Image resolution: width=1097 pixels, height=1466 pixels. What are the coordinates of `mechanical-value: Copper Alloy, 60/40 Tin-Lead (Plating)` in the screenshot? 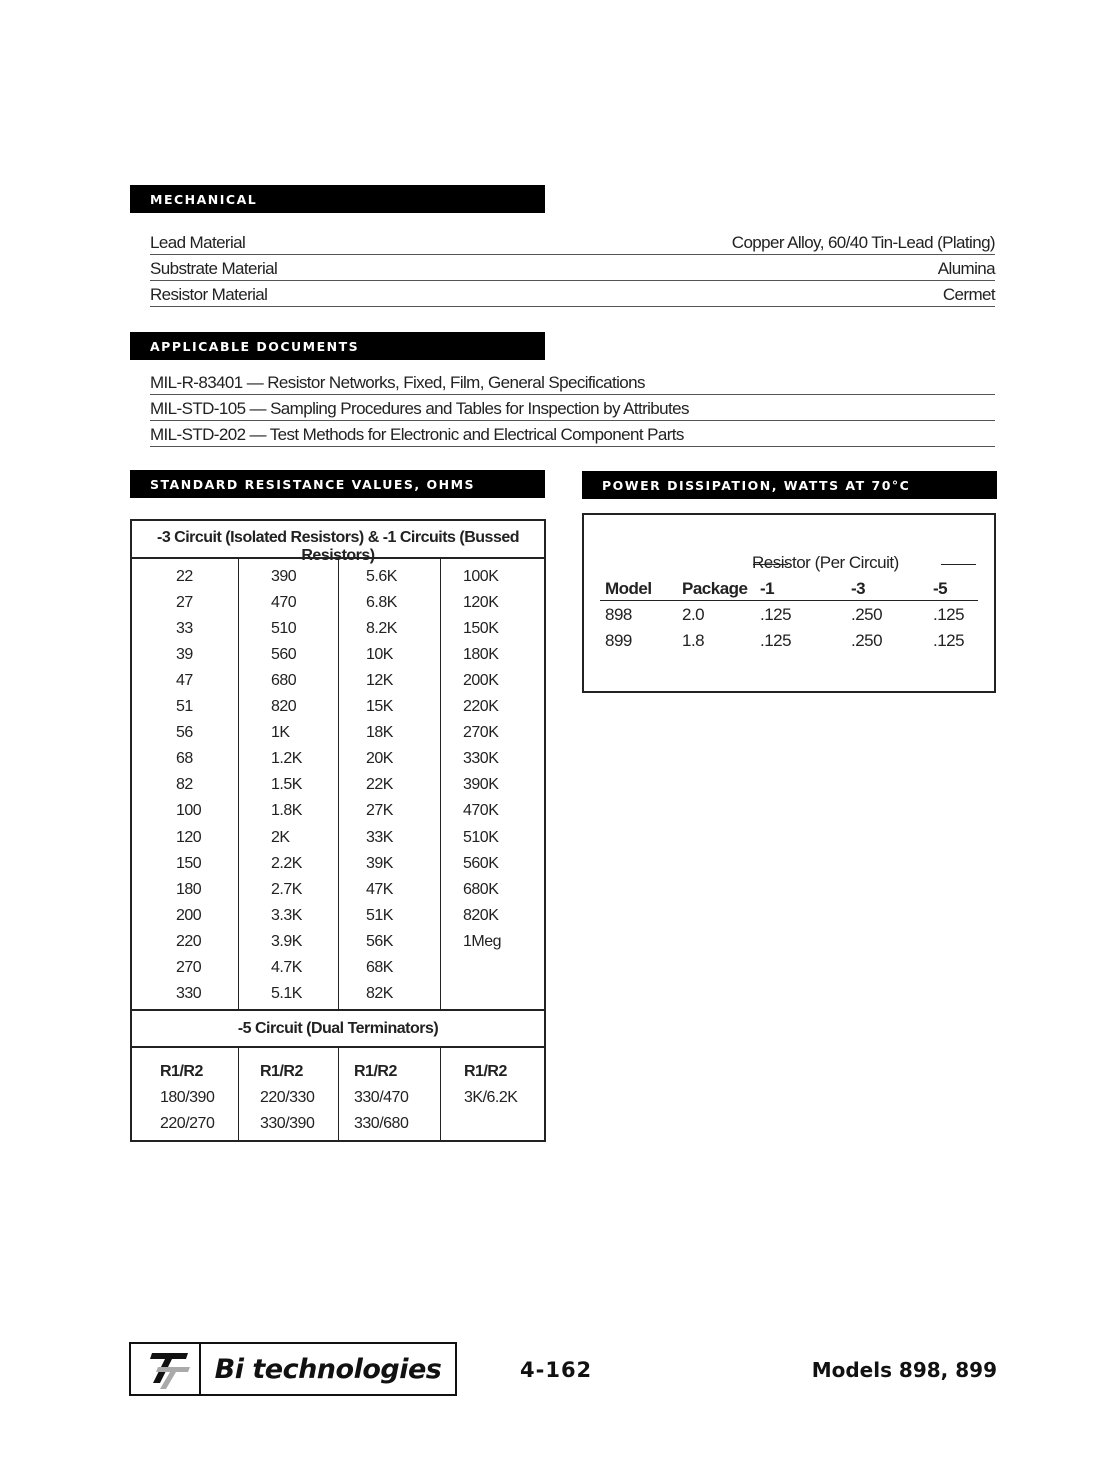 It's located at (863, 242).